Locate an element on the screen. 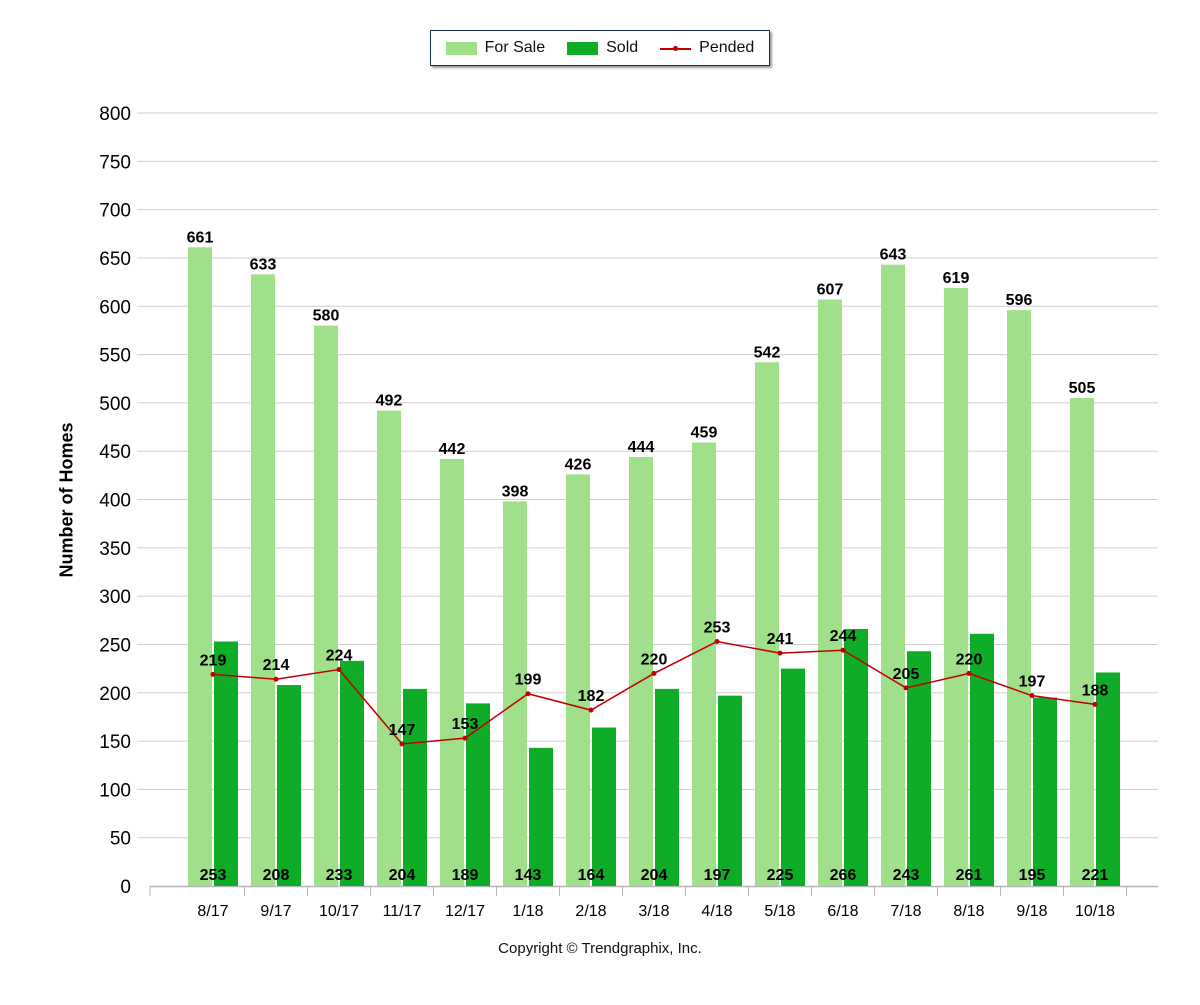  y-tick-label: 100 is located at coordinates (115, 790).